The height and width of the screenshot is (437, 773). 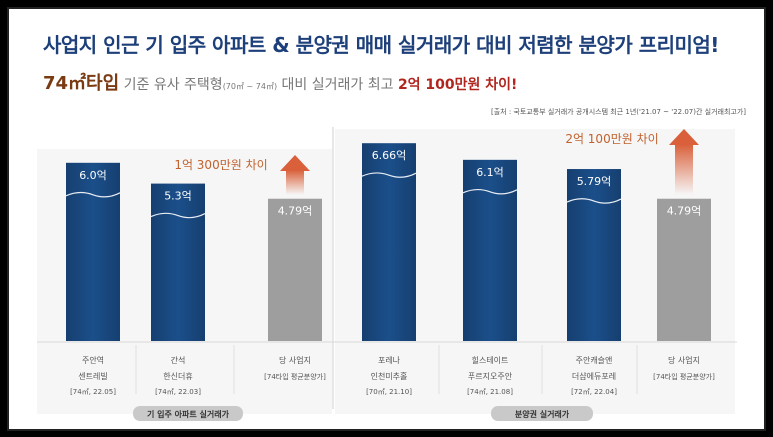 I want to click on category-label: [72㎡, 22.04], so click(x=594, y=392).